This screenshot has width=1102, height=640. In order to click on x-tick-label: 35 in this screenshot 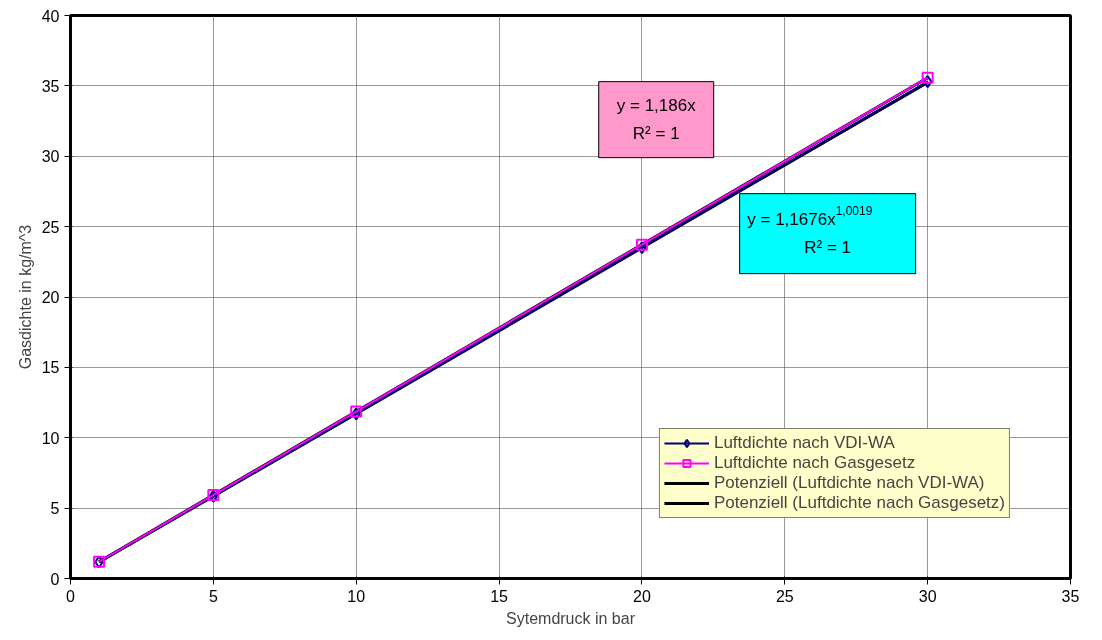, I will do `click(1070, 596)`.